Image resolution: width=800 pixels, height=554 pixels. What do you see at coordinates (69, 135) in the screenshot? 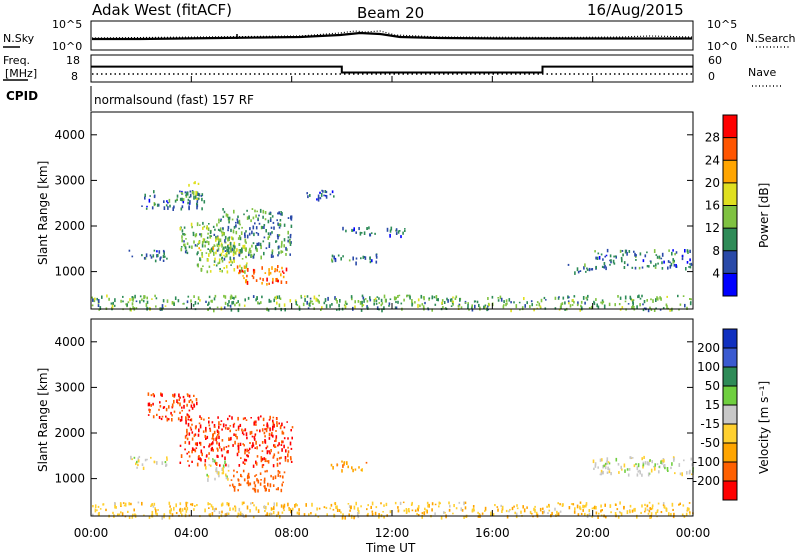
I see `range-tick-label: 4000` at bounding box center [69, 135].